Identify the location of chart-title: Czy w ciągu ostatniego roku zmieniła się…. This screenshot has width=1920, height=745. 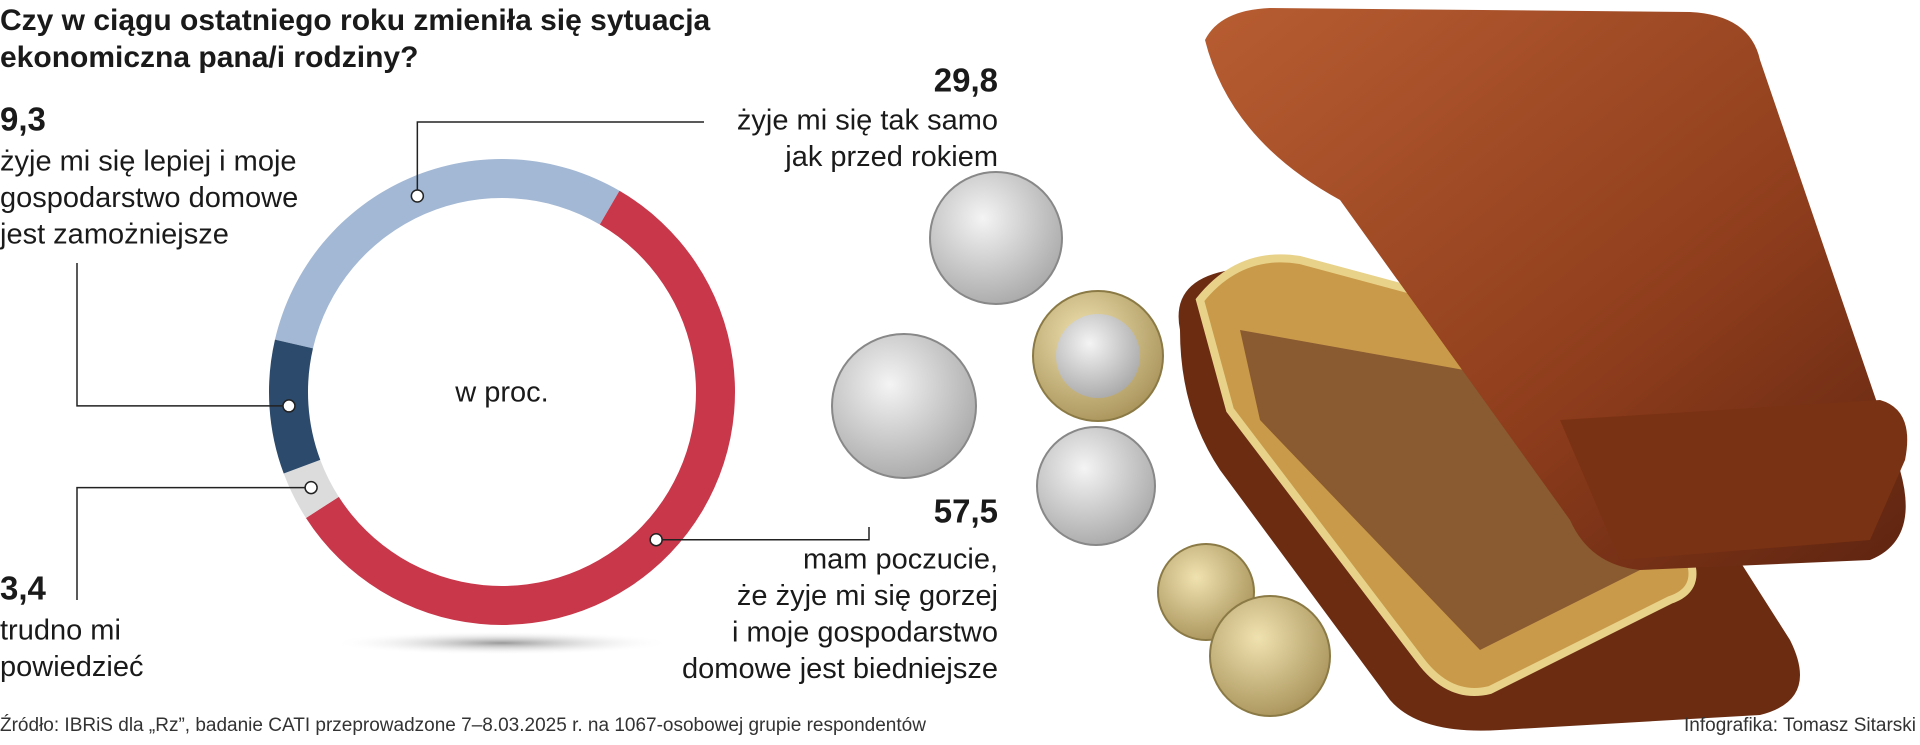
(355, 20).